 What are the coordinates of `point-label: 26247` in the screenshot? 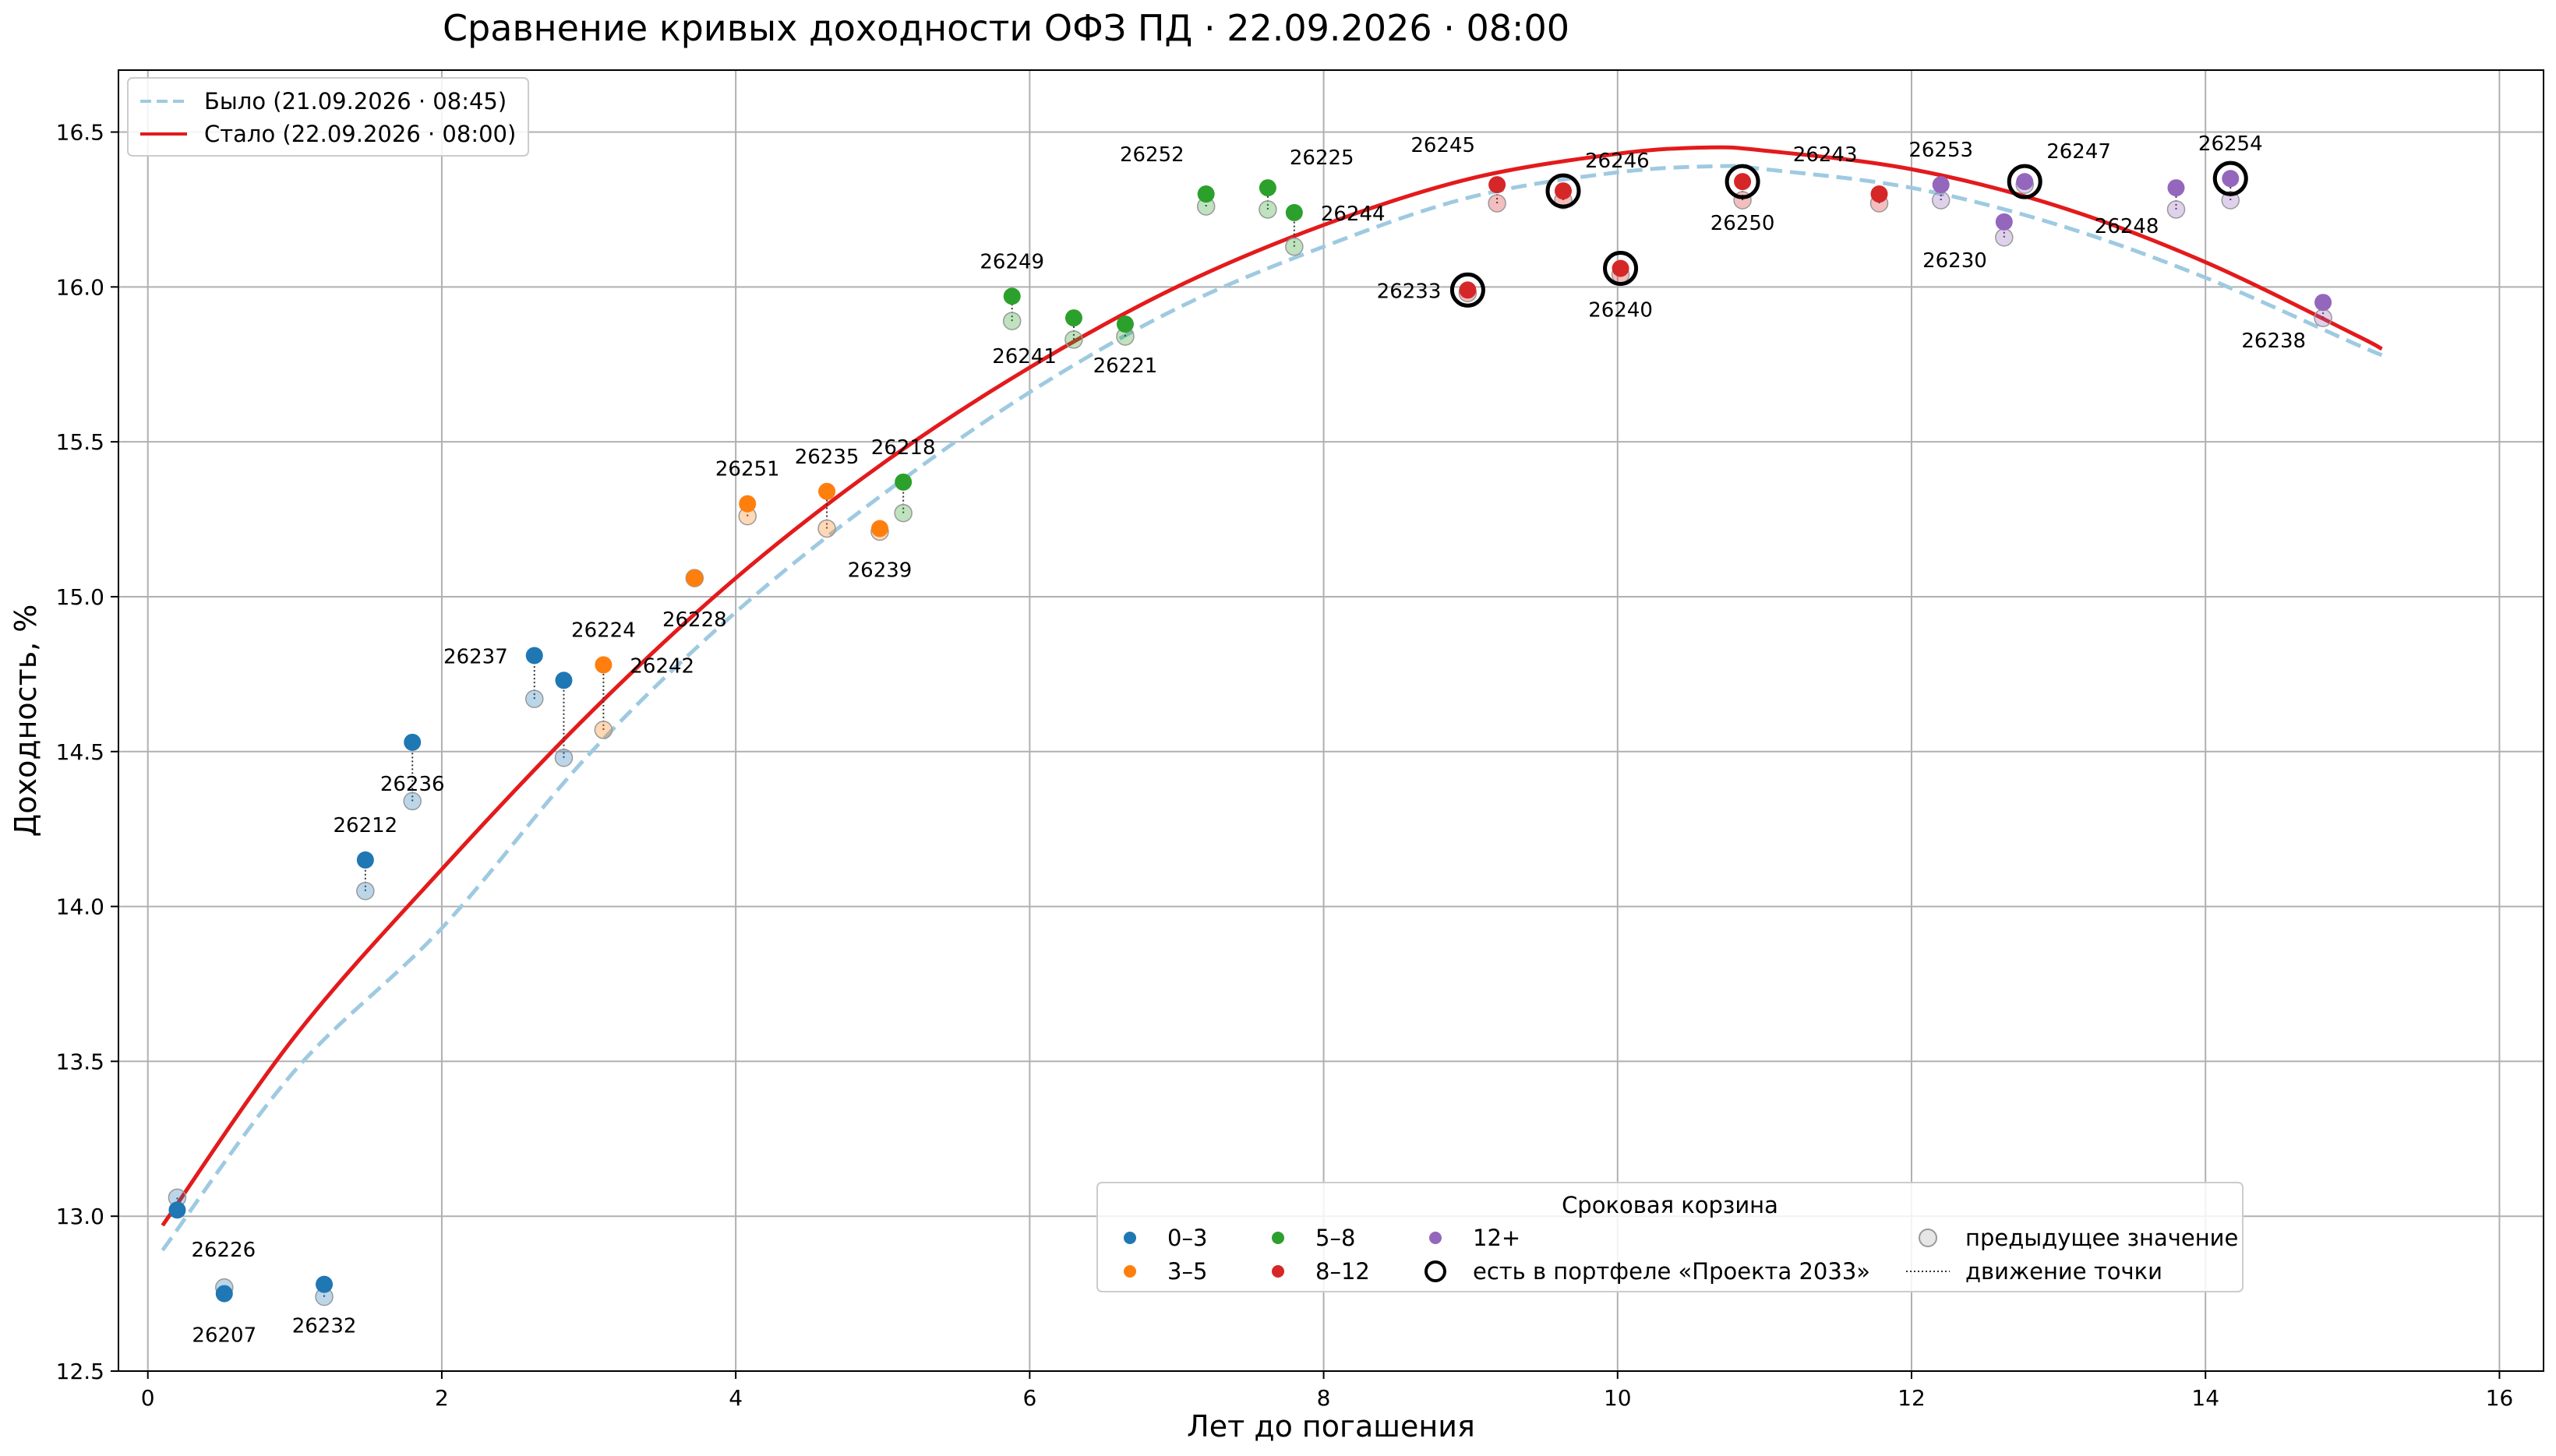 It's located at (2078, 152).